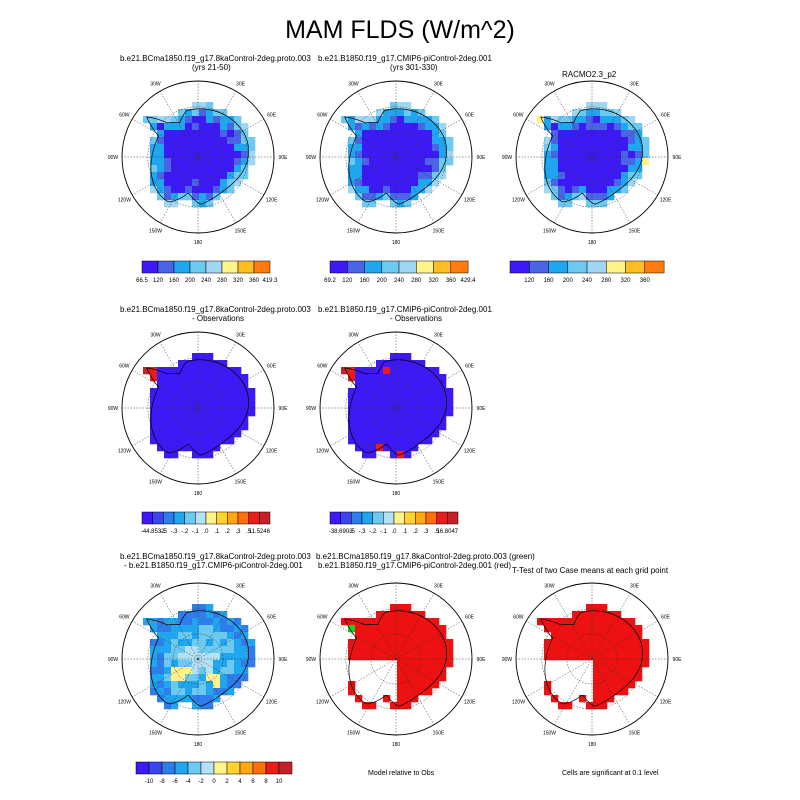 This screenshot has width=800, height=800. Describe the element at coordinates (124, 703) in the screenshot. I see `longitude-label: 120W` at that location.